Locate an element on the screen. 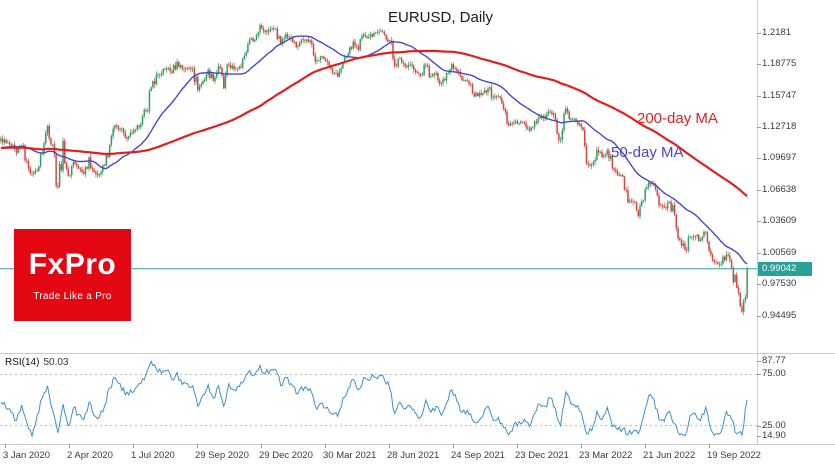 The width and height of the screenshot is (835, 470). price-axis-label: 1.00569 is located at coordinates (779, 252).